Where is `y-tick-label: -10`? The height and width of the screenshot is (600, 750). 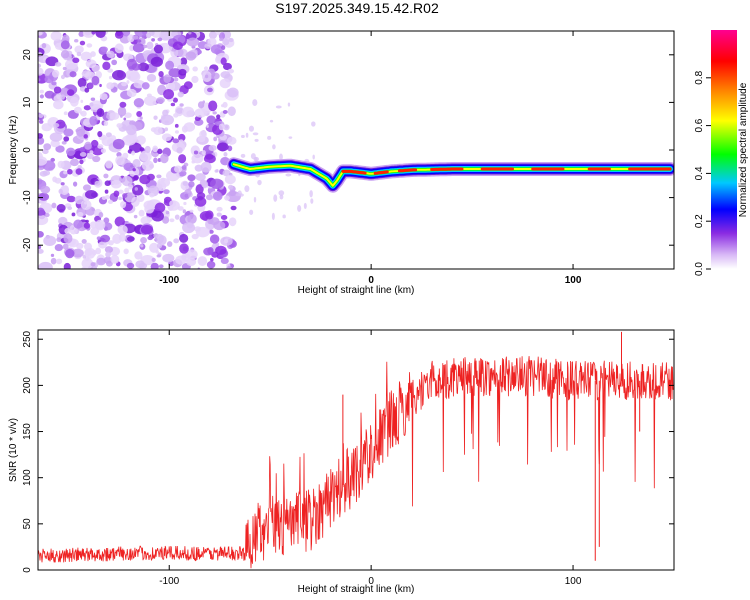 y-tick-label: -10 is located at coordinates (27, 197).